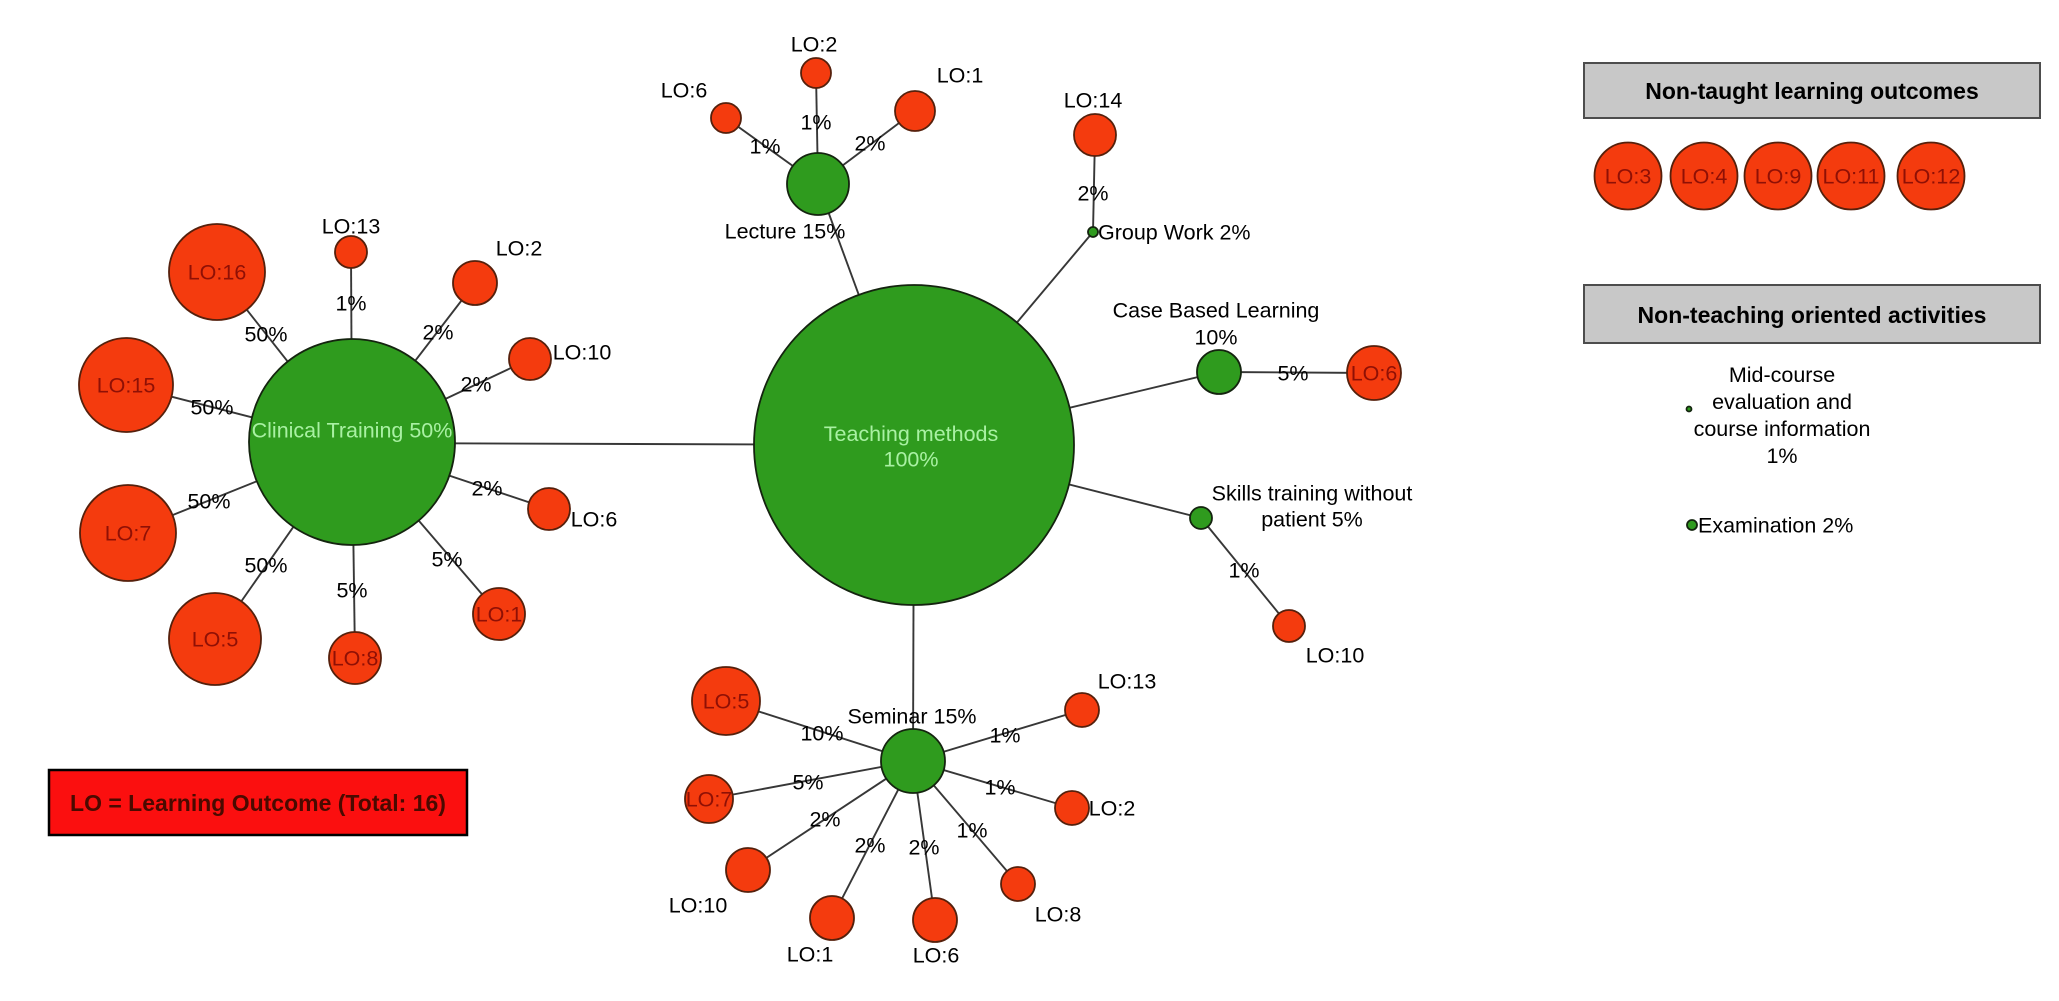  I want to click on svg-text:Non-teaching oriented activiti: Non-teaching oriented activities, so click(1812, 315).